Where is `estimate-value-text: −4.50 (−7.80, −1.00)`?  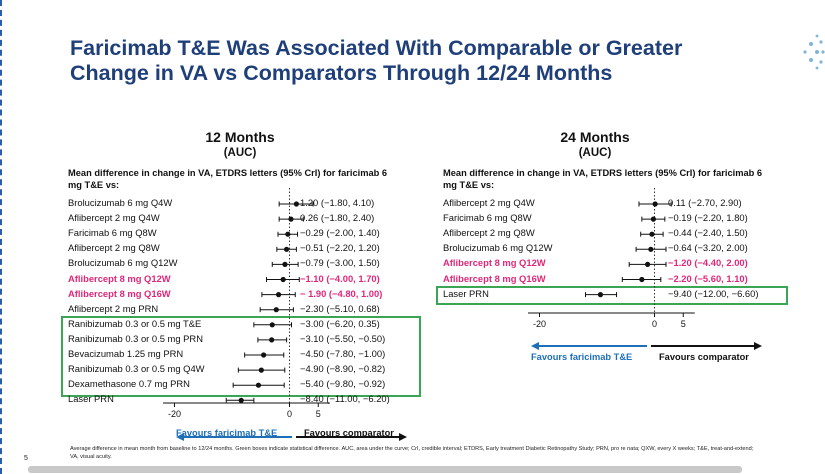 estimate-value-text: −4.50 (−7.80, −1.00) is located at coordinates (343, 353).